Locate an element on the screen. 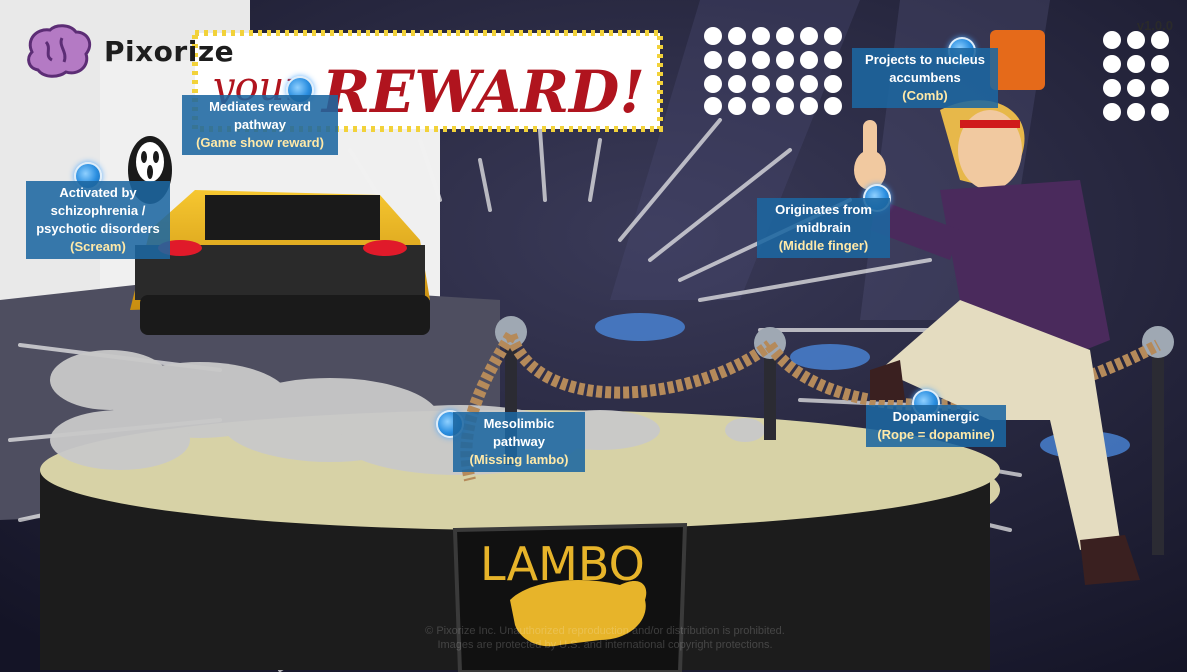 This screenshot has width=1187, height=672. label-line-3: (Scream) is located at coordinates (98, 246).